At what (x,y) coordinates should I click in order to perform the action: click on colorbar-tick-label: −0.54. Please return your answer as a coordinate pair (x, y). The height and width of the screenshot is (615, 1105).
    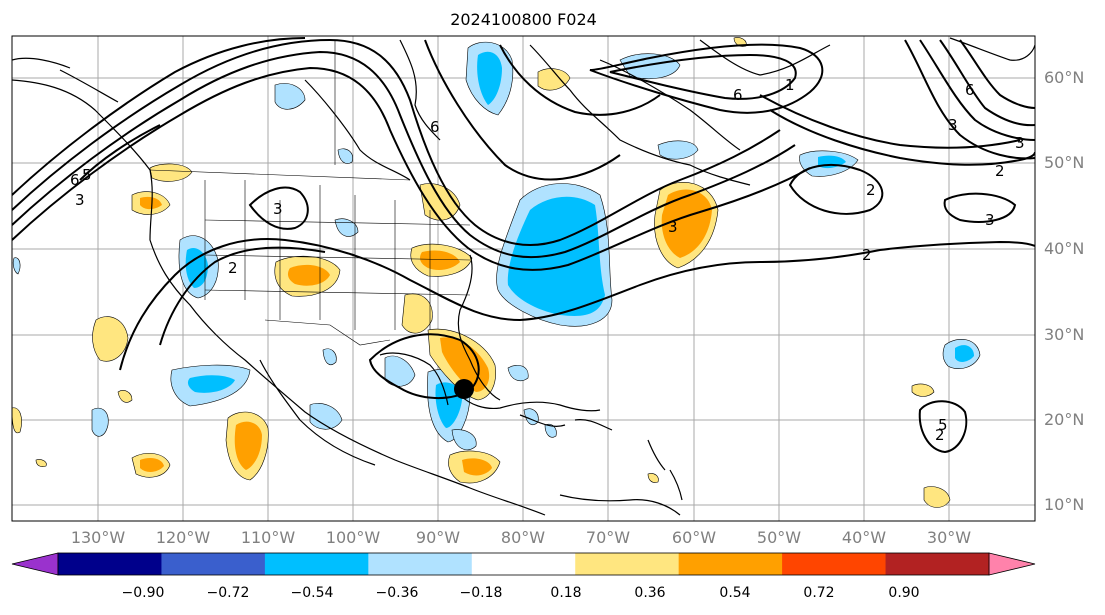
    Looking at the image, I should click on (312, 593).